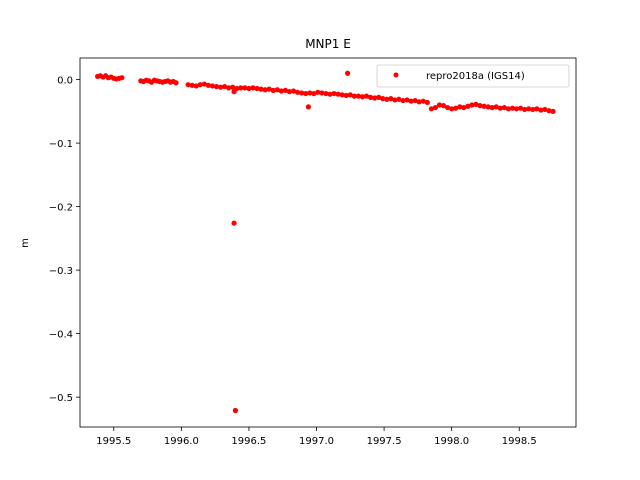  What do you see at coordinates (328, 44) in the screenshot?
I see `chart-title: MNP1 E` at bounding box center [328, 44].